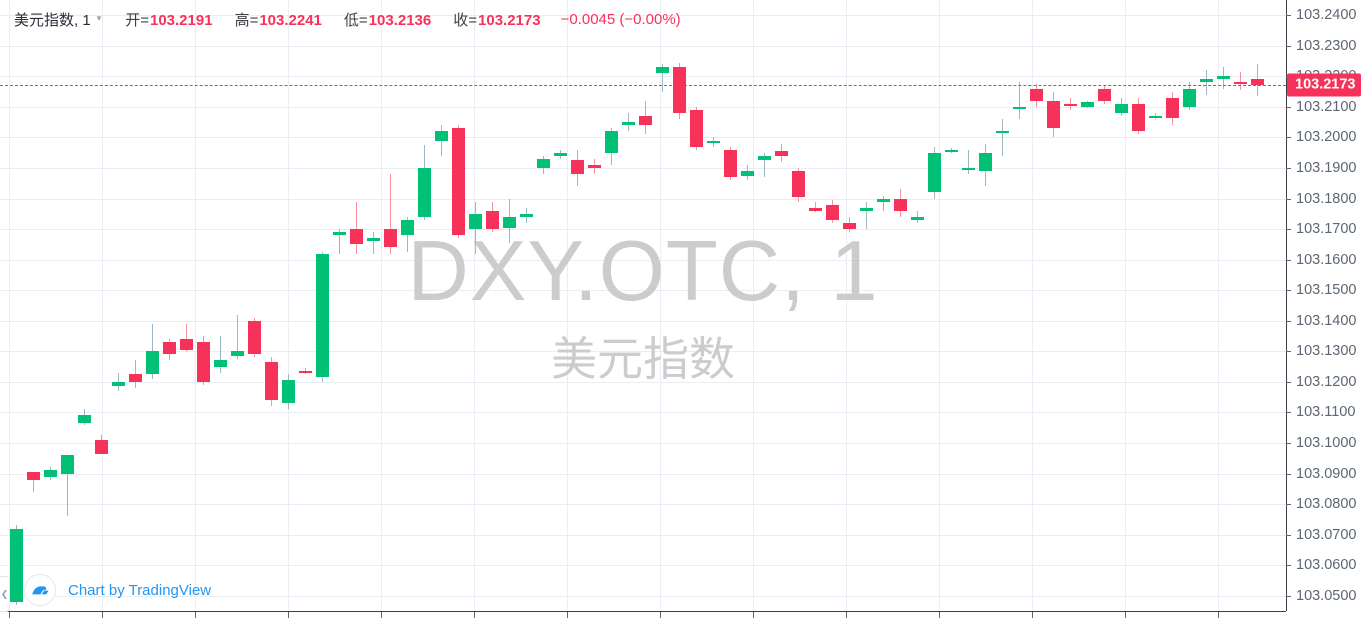 The width and height of the screenshot is (1371, 623). I want to click on current-price-badge: 103.2173, so click(1324, 85).